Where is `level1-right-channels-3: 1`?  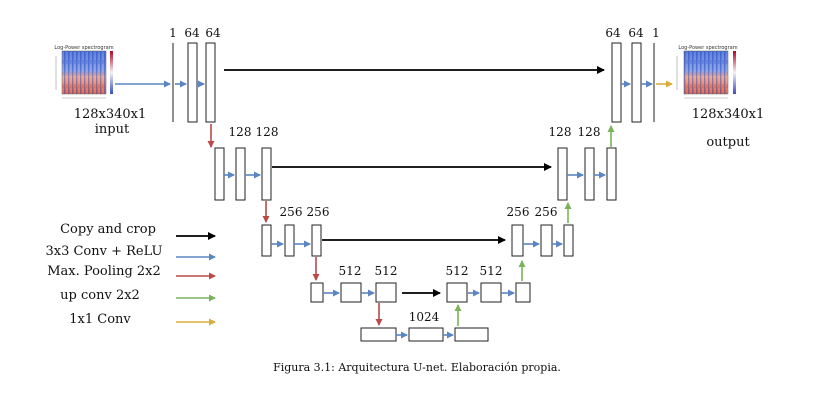
level1-right-channels-3: 1 is located at coordinates (656, 33).